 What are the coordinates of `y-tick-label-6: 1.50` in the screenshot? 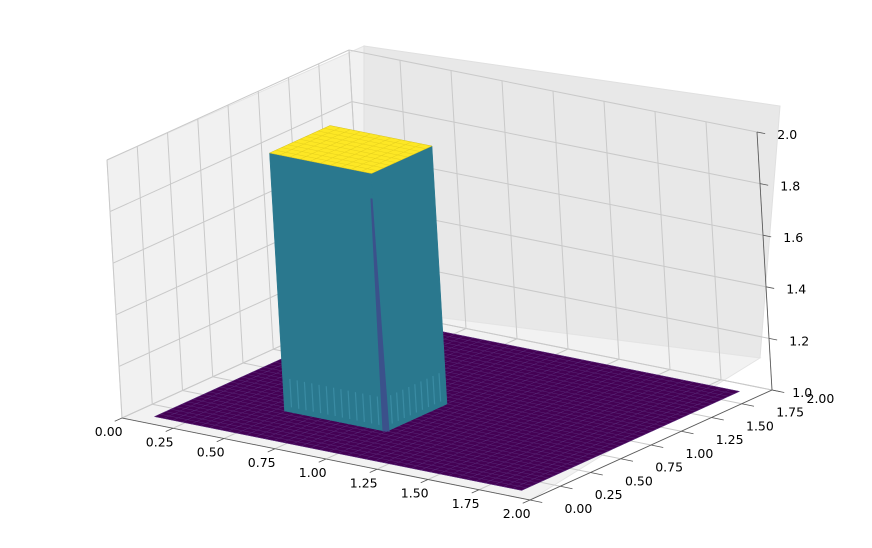 It's located at (760, 425).